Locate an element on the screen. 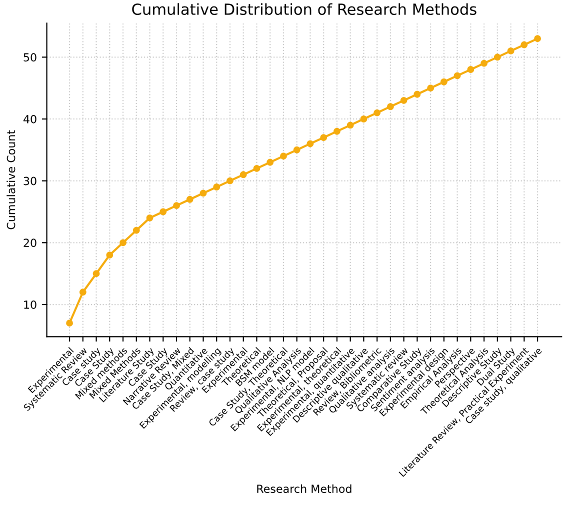 This screenshot has width=585, height=514. y-tick-label: 50 is located at coordinates (30, 57).